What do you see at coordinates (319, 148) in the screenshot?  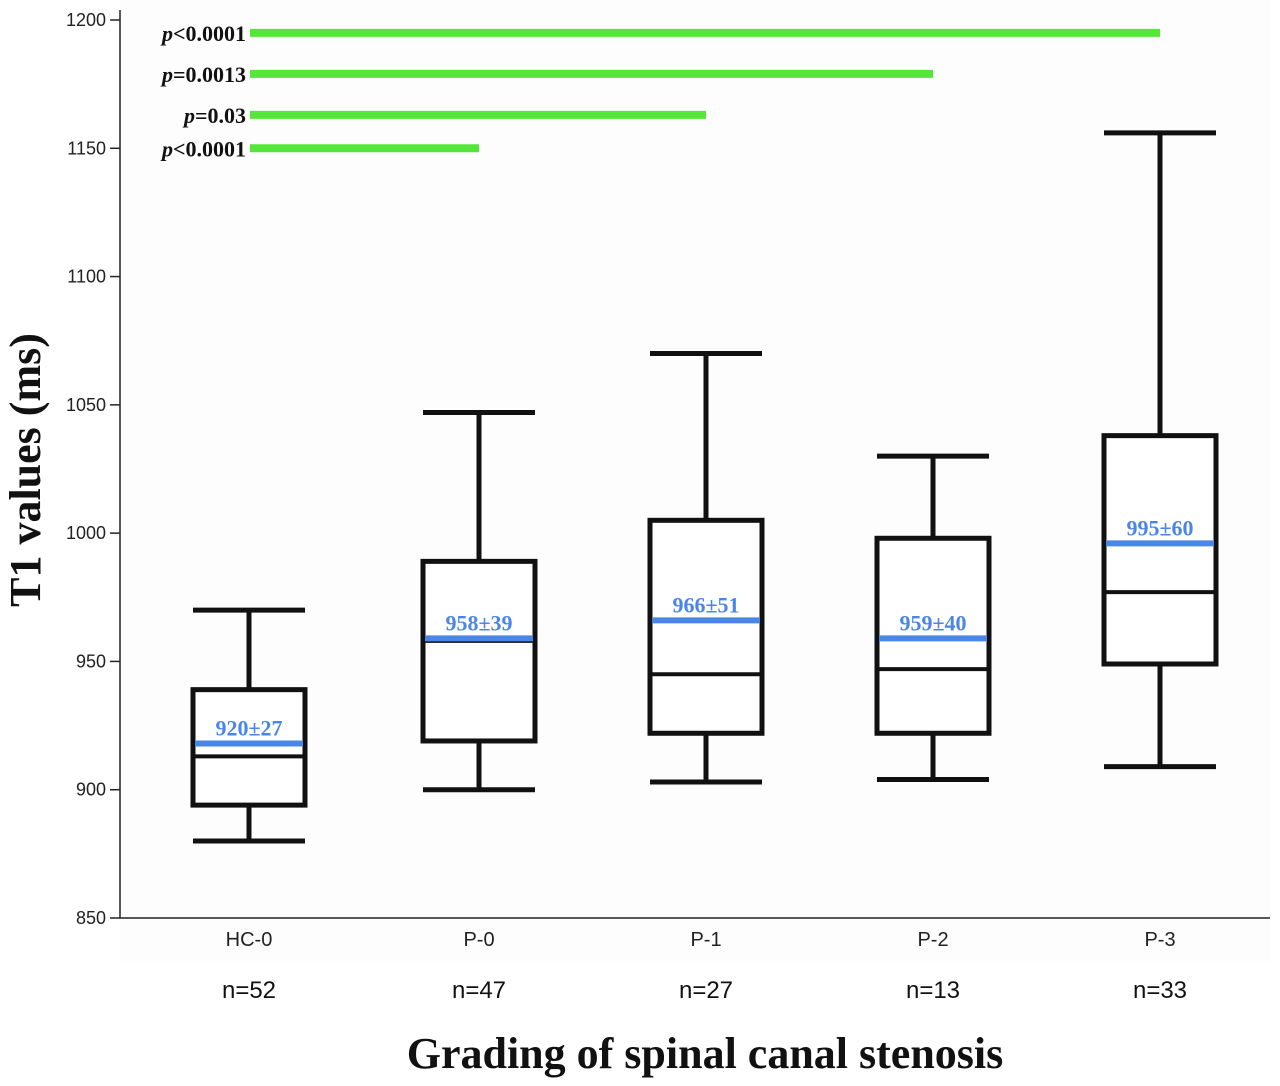 I see `comparison-3: p<0.0001` at bounding box center [319, 148].